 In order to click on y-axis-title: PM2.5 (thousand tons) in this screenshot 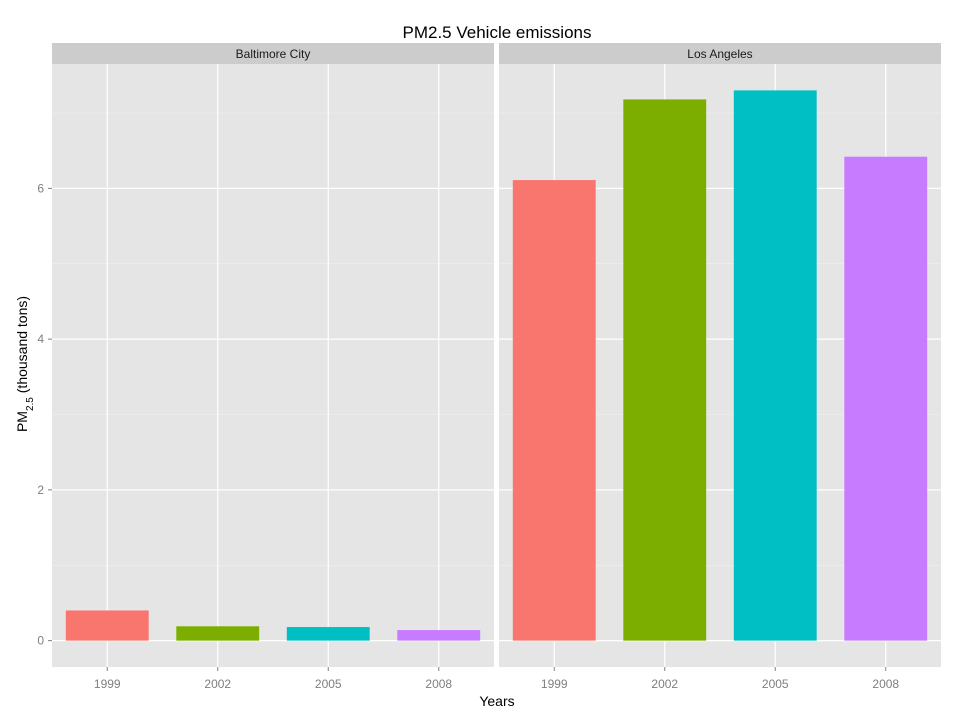, I will do `click(25, 364)`.